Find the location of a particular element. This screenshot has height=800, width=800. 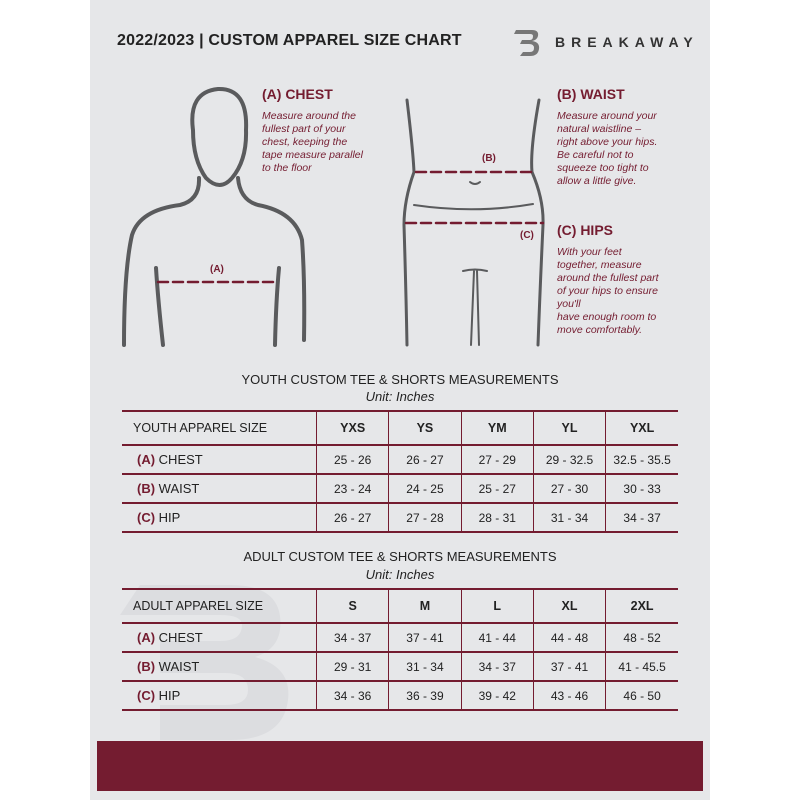

table-cell: 28 - 31 is located at coordinates (497, 517).